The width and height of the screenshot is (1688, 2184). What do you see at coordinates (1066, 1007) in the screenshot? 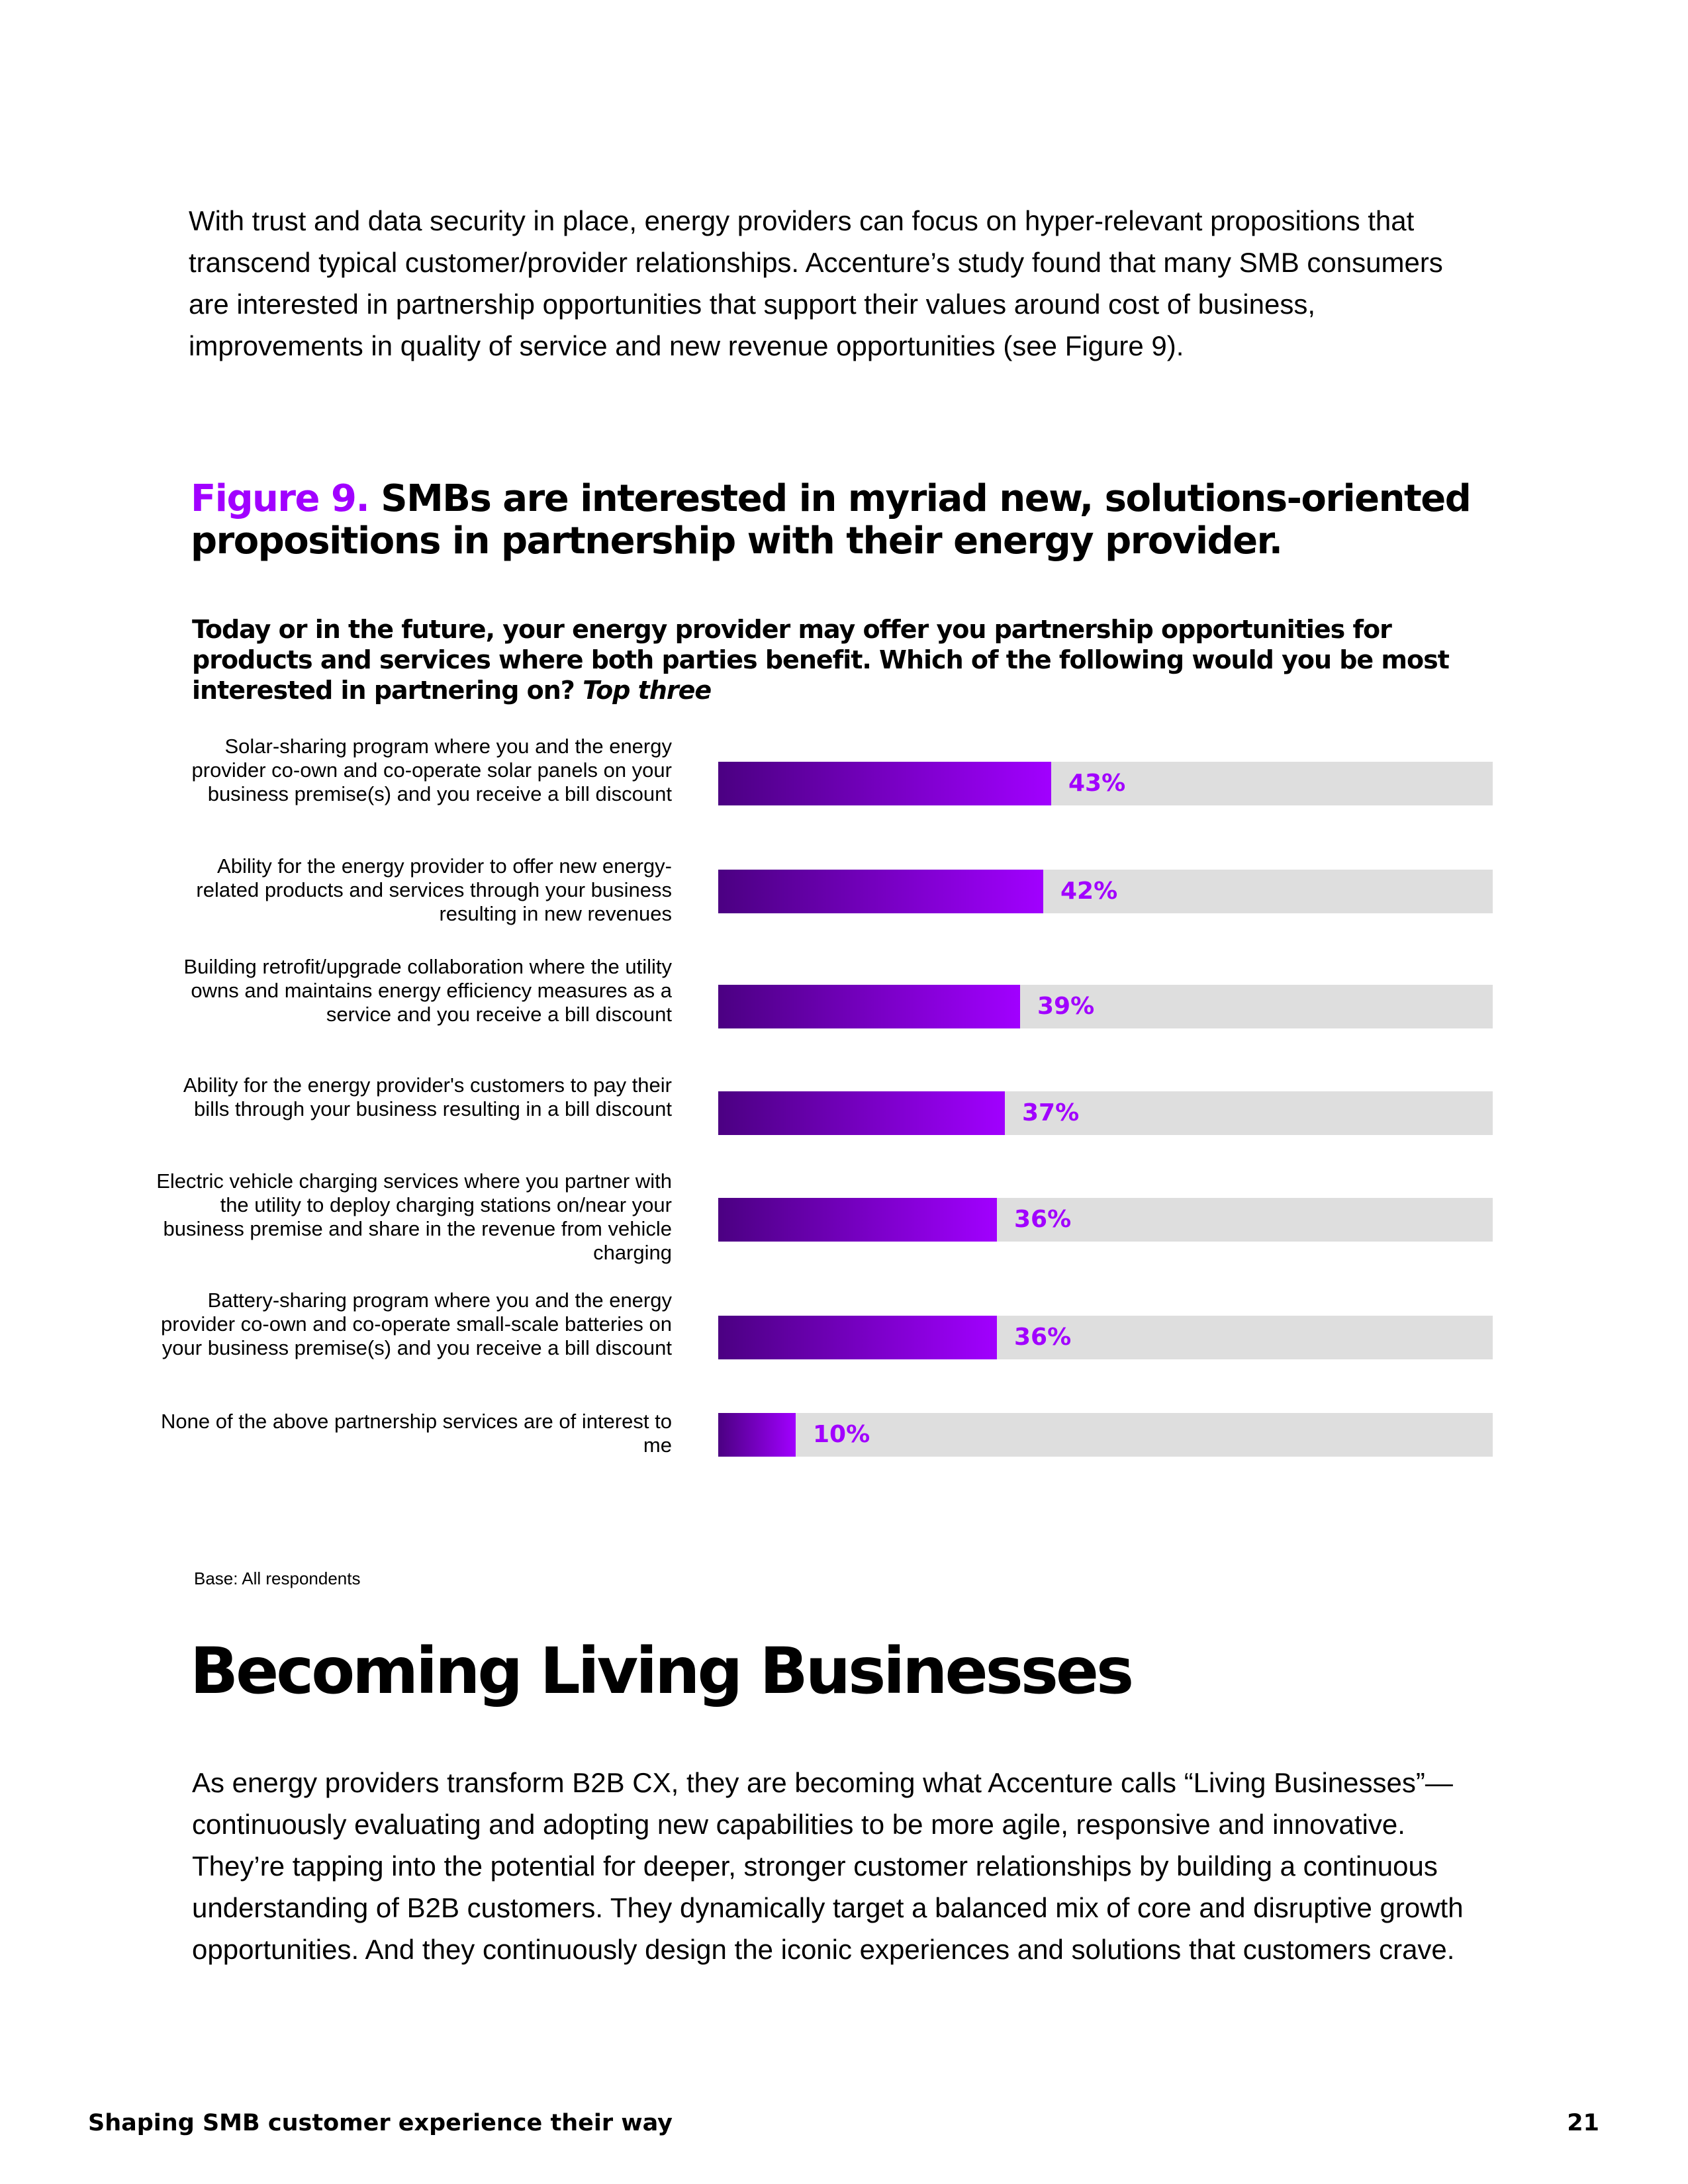
I see `bar-value-label: 39%` at bounding box center [1066, 1007].